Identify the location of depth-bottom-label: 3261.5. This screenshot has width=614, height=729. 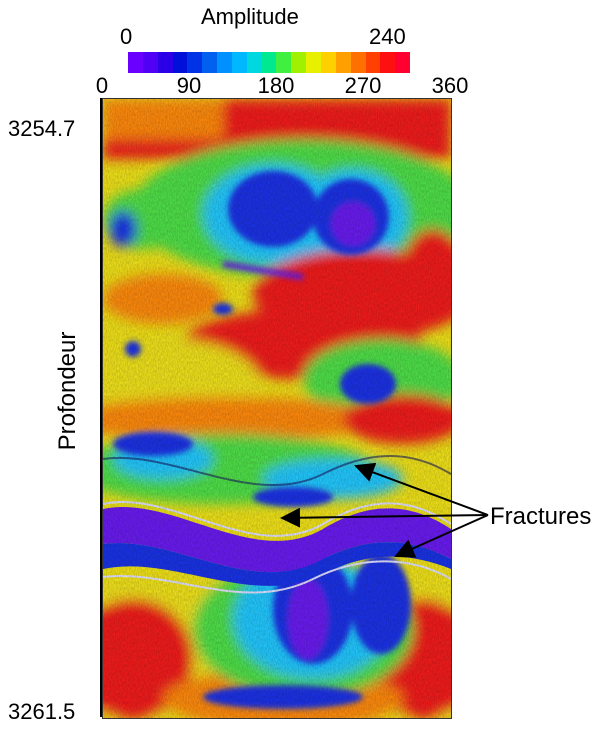
(42, 711).